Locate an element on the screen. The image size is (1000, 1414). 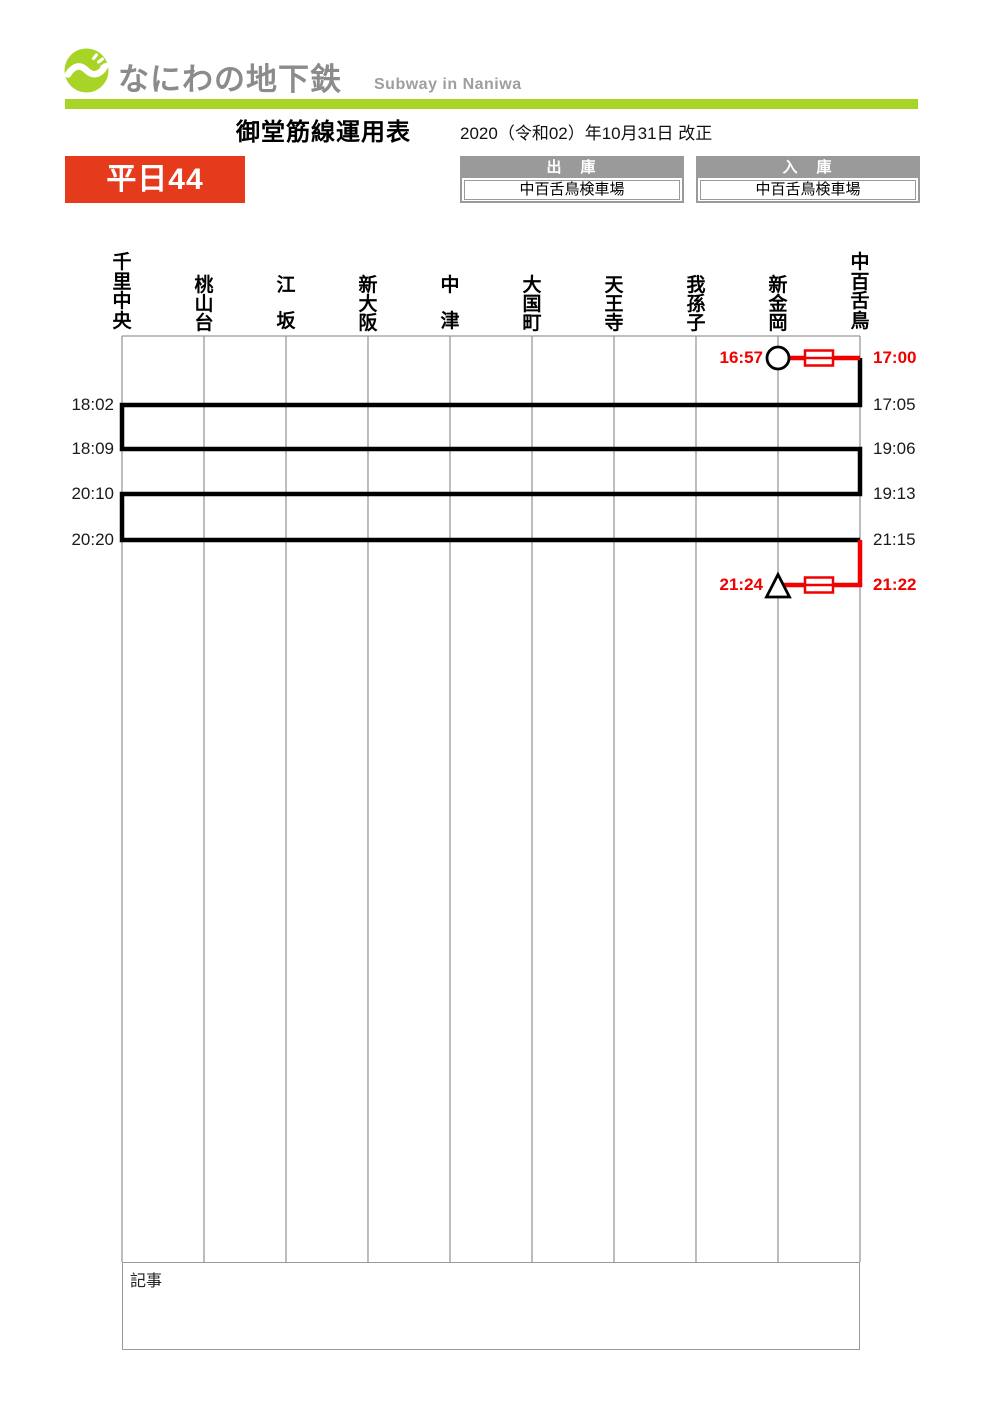
station-label: 中津 is located at coordinates (450, 303).